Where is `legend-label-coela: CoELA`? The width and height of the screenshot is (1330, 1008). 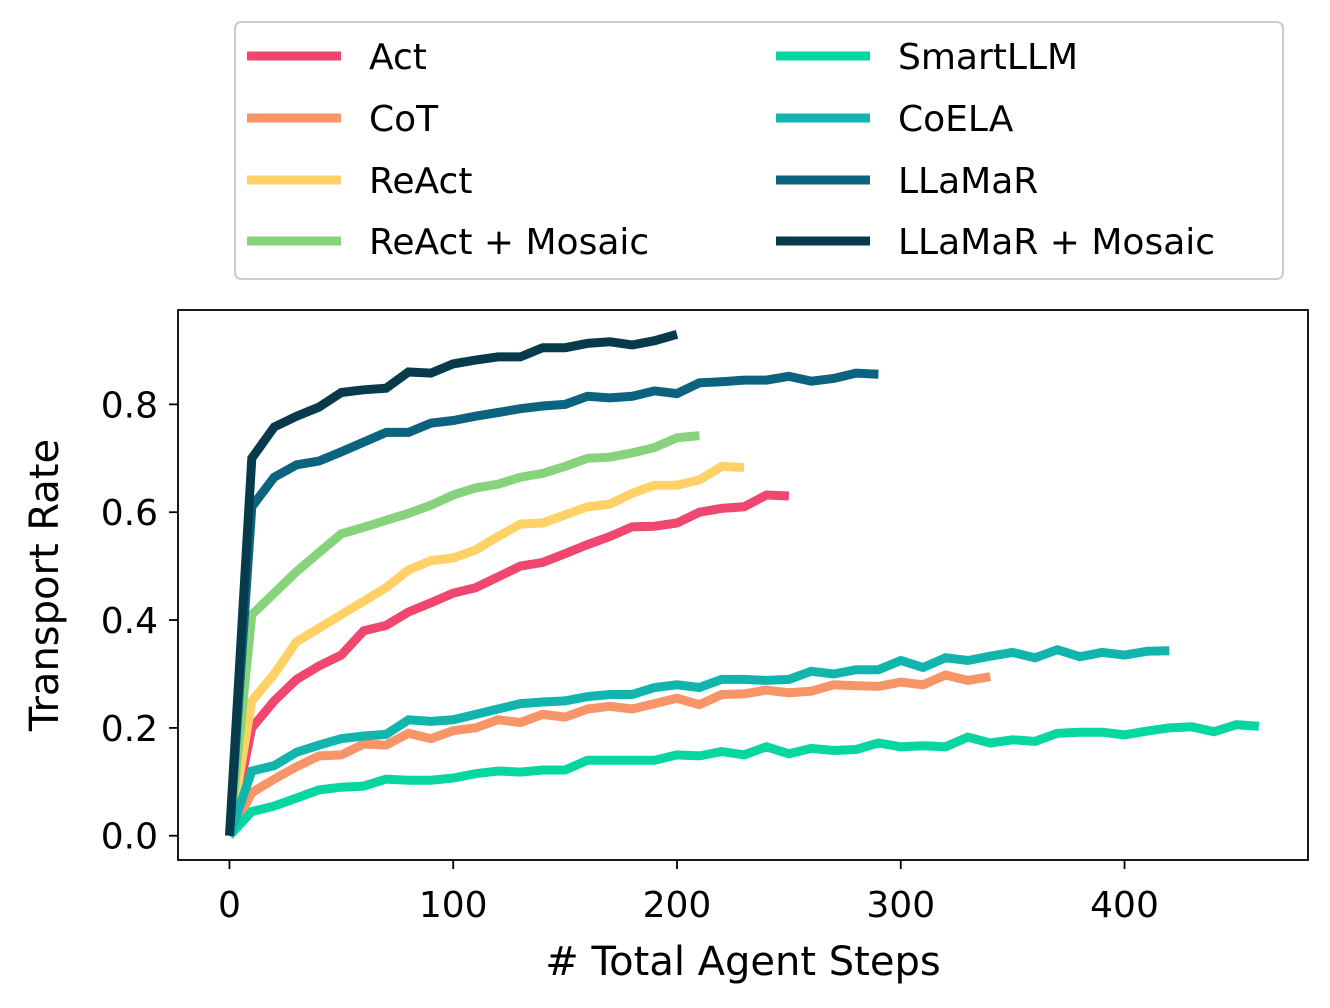
legend-label-coela: CoELA is located at coordinates (956, 119).